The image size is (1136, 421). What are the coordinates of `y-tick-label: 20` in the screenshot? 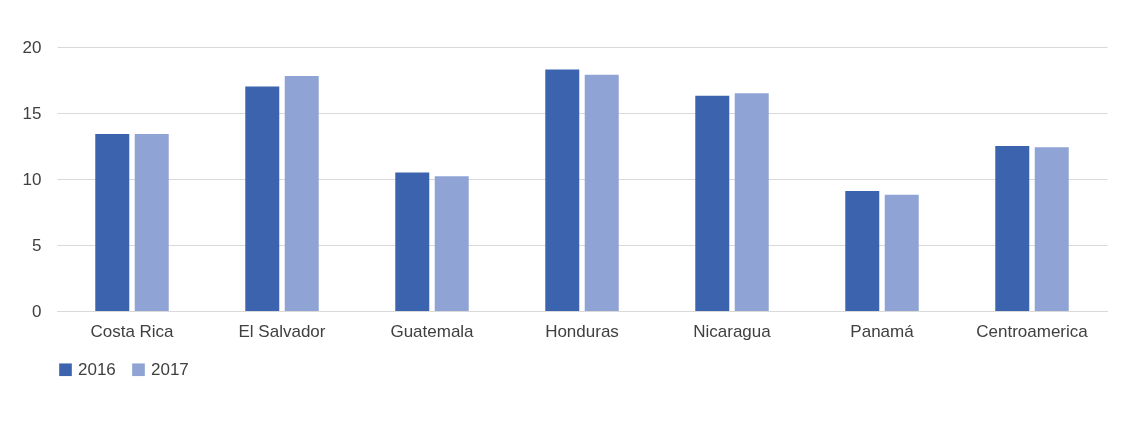 It's located at (32, 47).